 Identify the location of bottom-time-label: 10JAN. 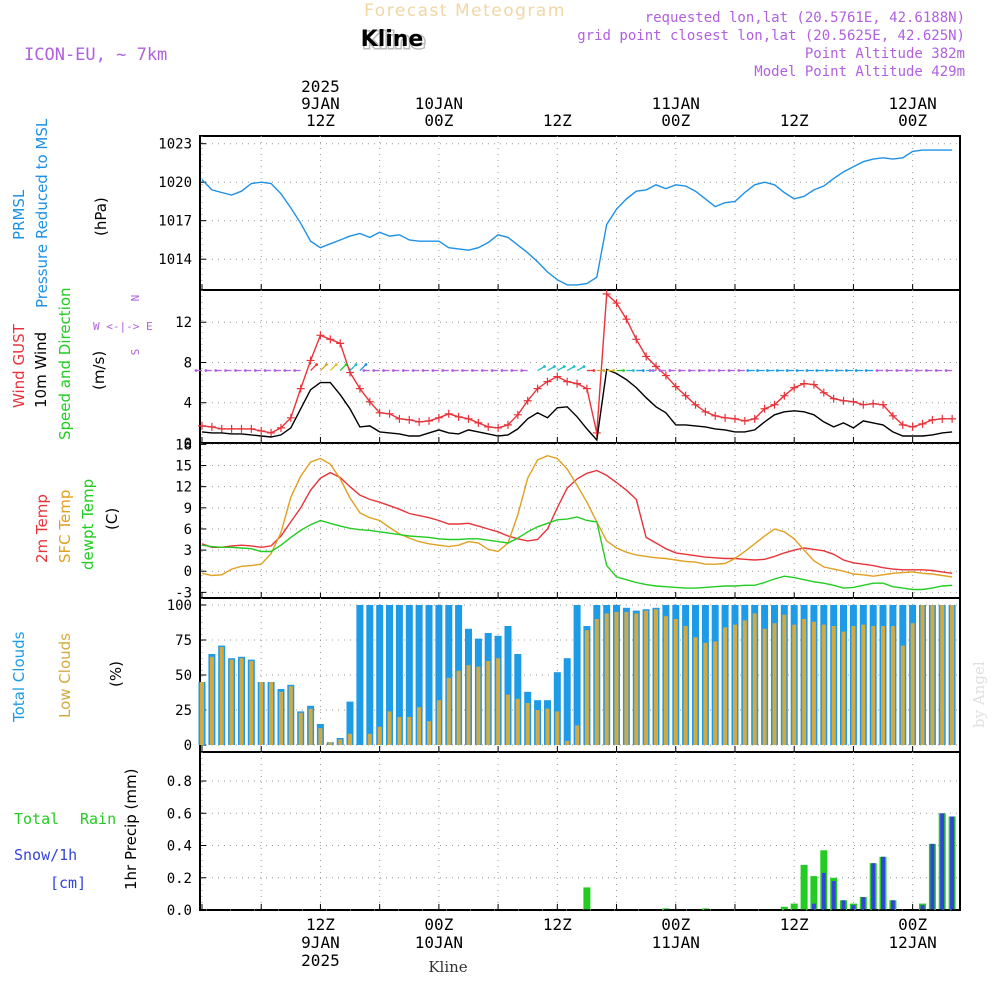
(439, 942).